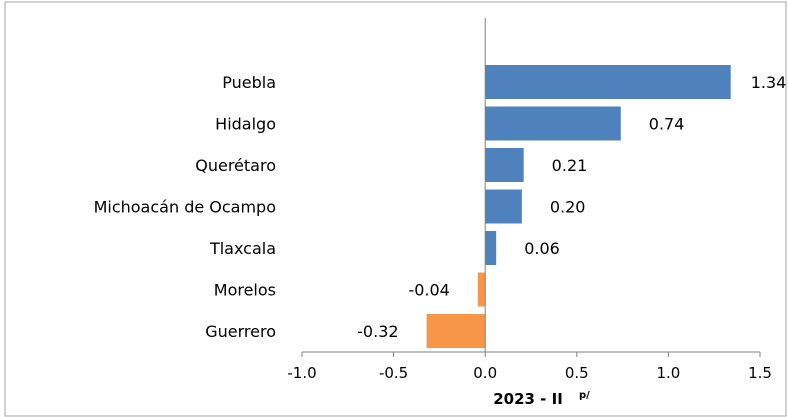 The image size is (788, 417). Describe the element at coordinates (242, 248) in the screenshot. I see `category-label-tlaxcala: Tlaxcala` at that location.